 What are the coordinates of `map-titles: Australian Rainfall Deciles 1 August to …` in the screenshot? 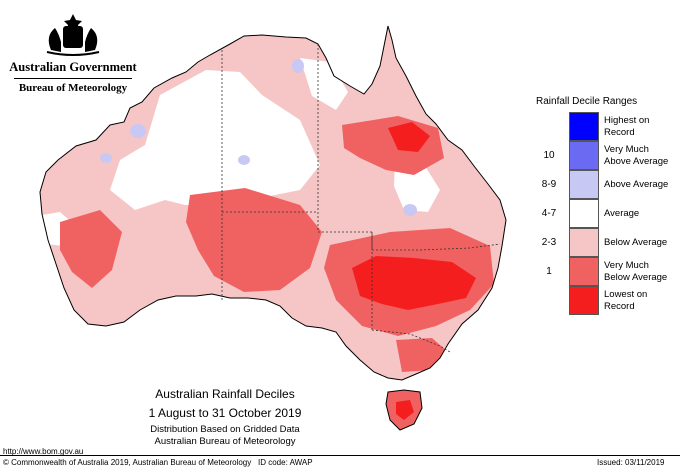 It's located at (225, 417).